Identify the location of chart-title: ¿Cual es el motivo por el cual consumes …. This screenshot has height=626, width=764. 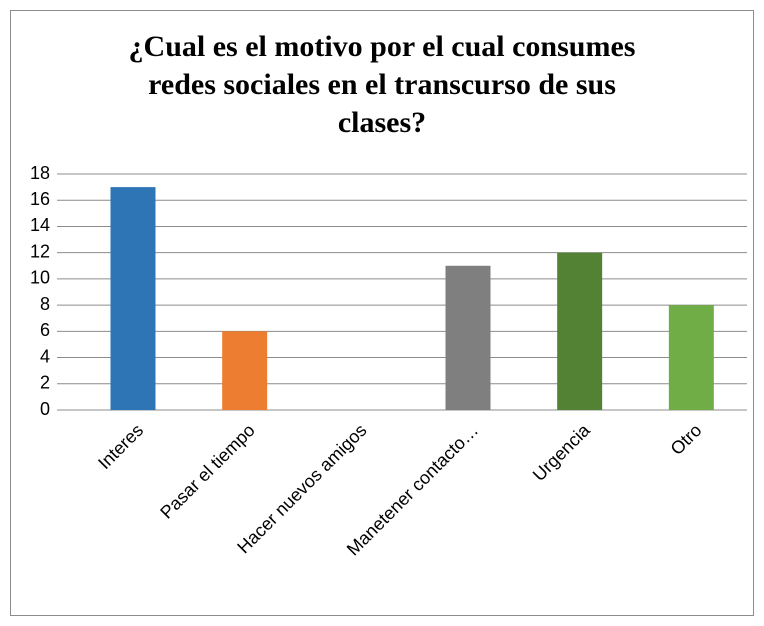
(382, 84).